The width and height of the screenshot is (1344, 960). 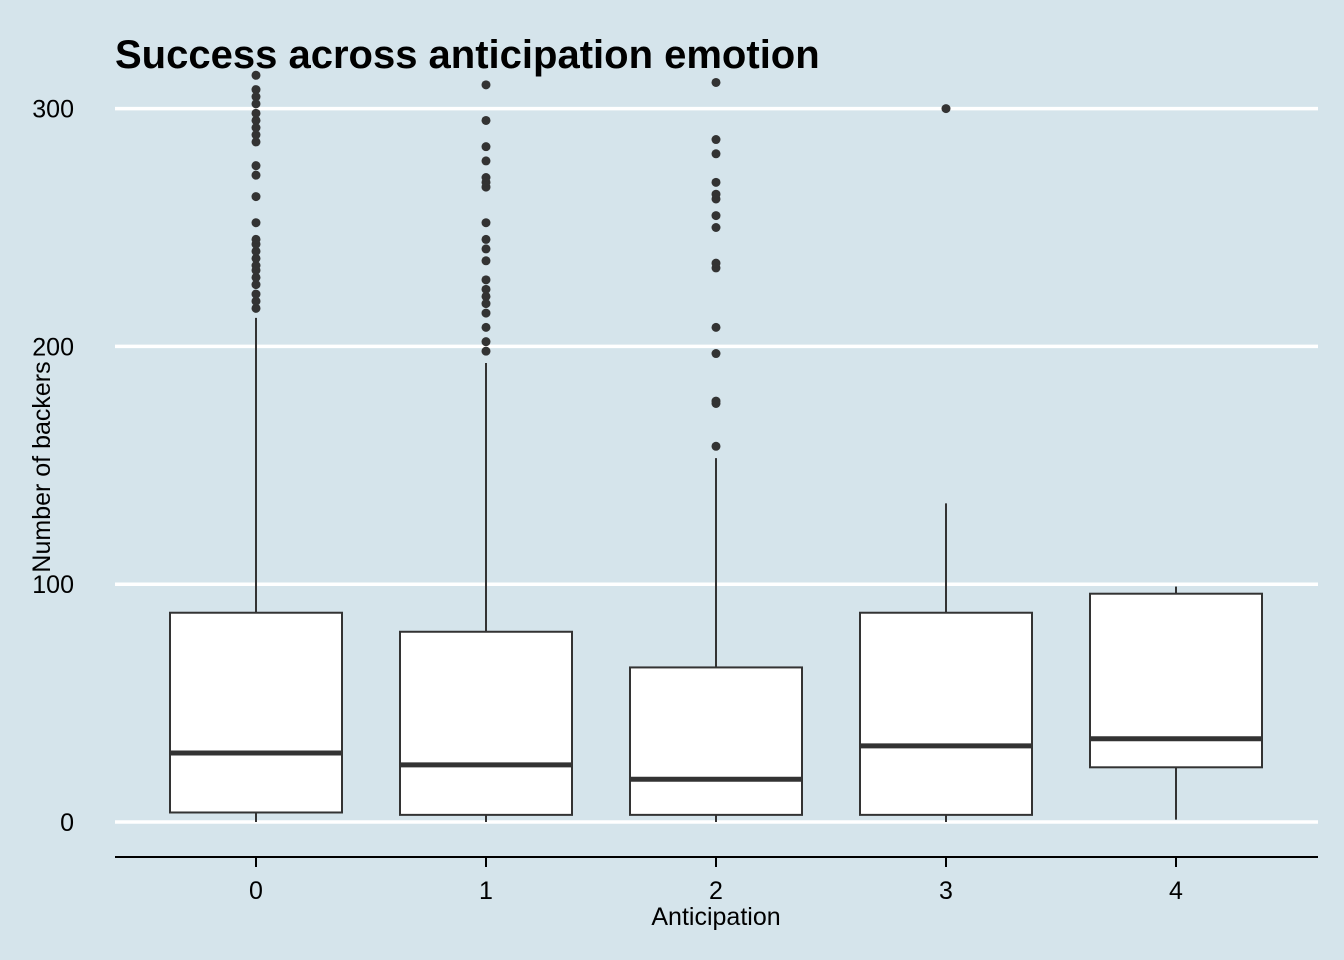 What do you see at coordinates (467, 55) in the screenshot?
I see `chart-title: Success across anticipation emotion` at bounding box center [467, 55].